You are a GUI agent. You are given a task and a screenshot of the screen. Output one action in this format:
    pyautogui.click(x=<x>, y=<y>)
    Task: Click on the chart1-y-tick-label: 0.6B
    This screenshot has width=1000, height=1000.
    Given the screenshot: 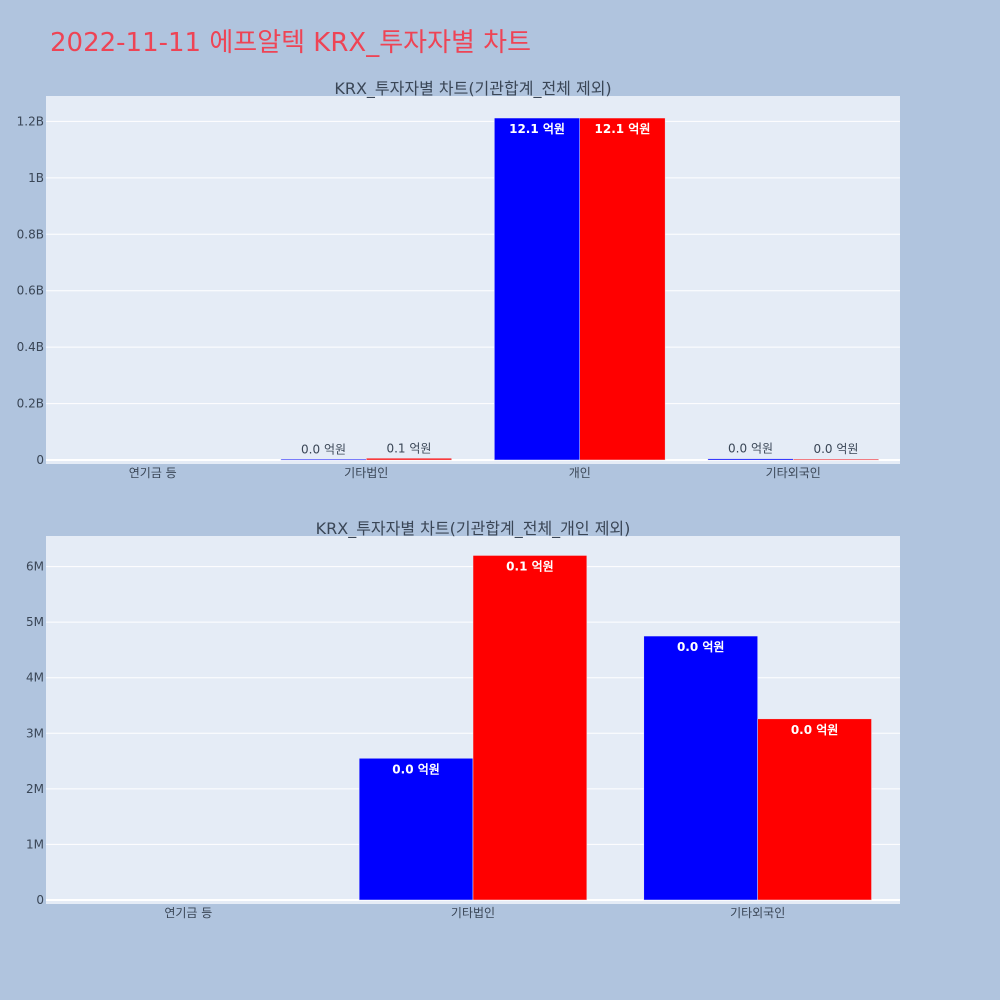 What is the action you would take?
    pyautogui.click(x=30, y=291)
    